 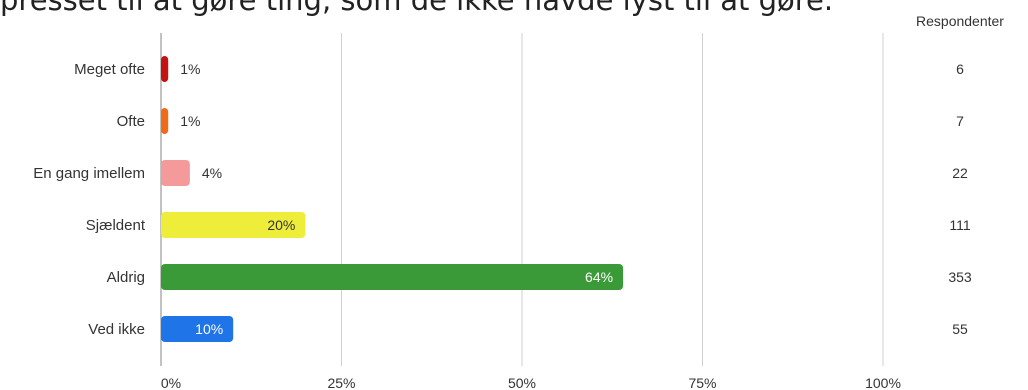 I want to click on value-label: 64%, so click(x=599, y=277).